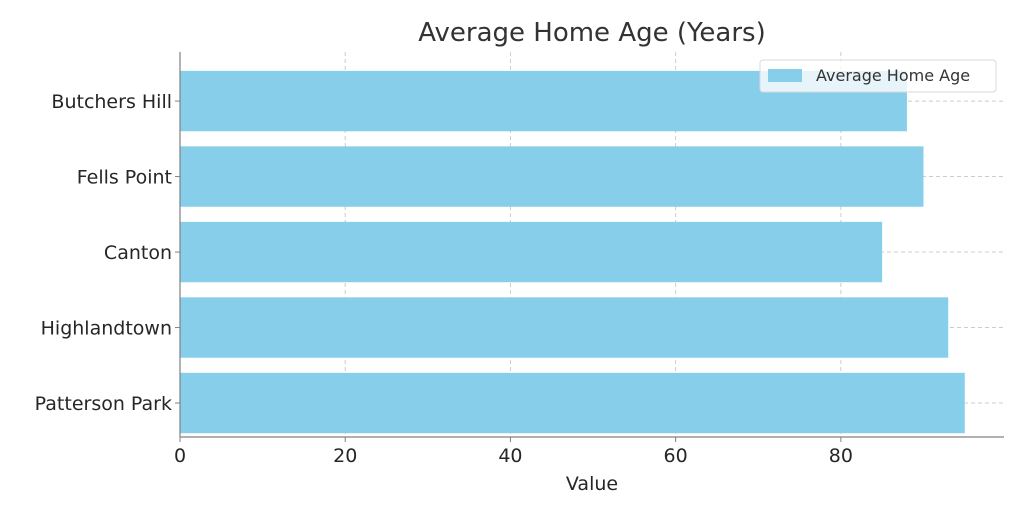  I want to click on x-tick-label-4: 80, so click(841, 456).